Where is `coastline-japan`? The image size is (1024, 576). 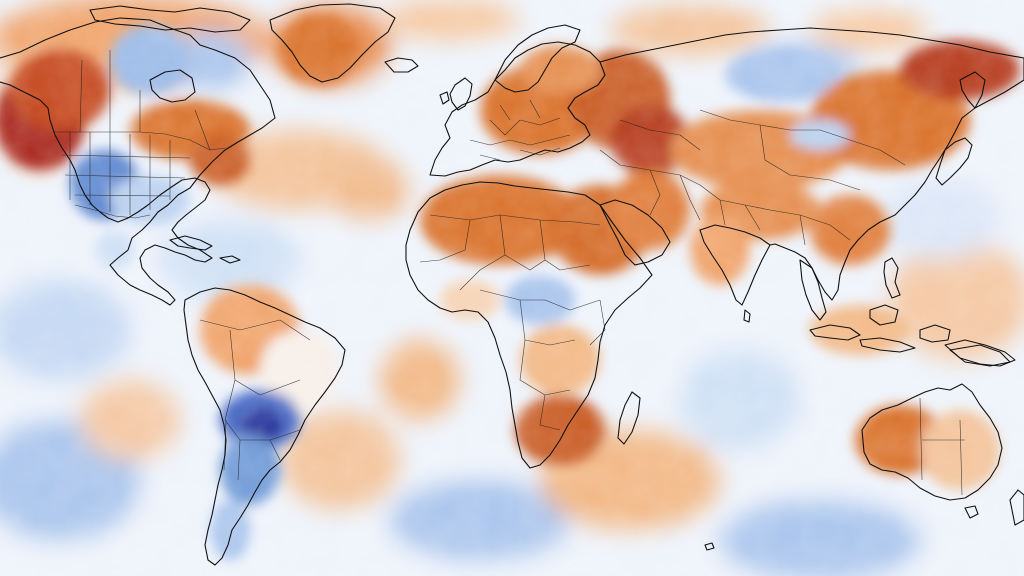 coastline-japan is located at coordinates (954, 161).